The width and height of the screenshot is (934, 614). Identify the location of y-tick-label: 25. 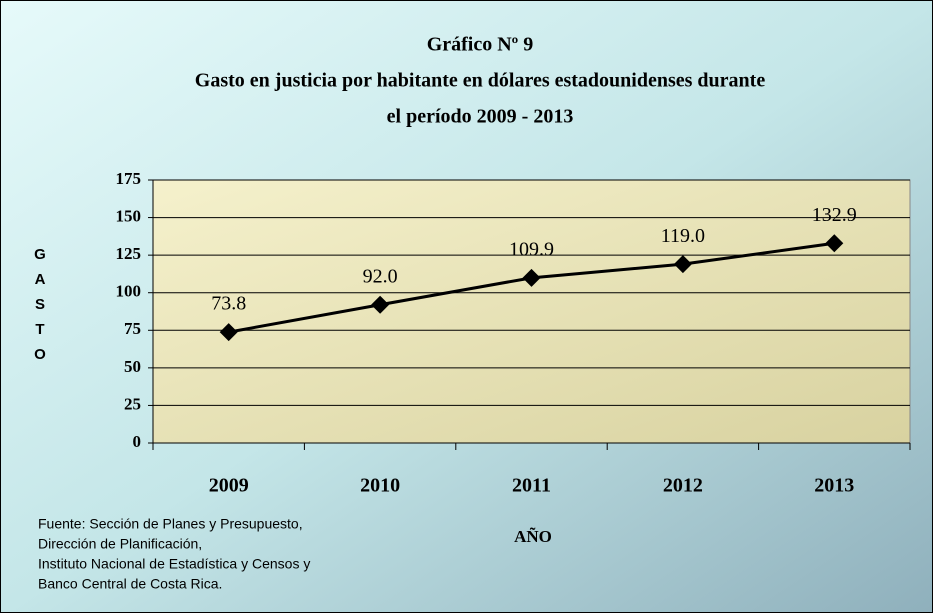
(132, 403).